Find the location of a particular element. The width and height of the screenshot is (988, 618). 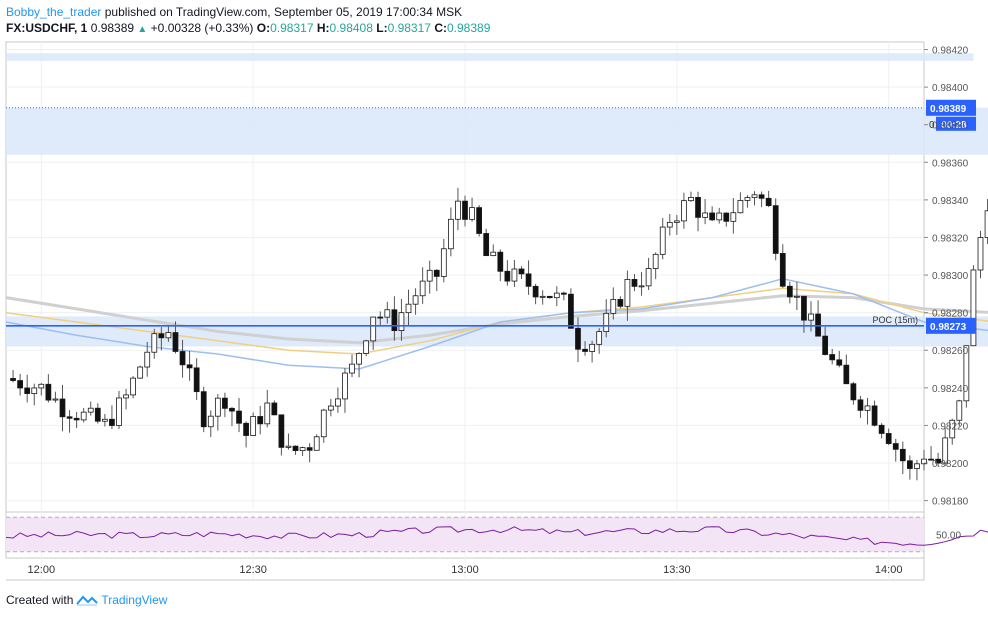

tradingview-link: TradingView is located at coordinates (134, 600).